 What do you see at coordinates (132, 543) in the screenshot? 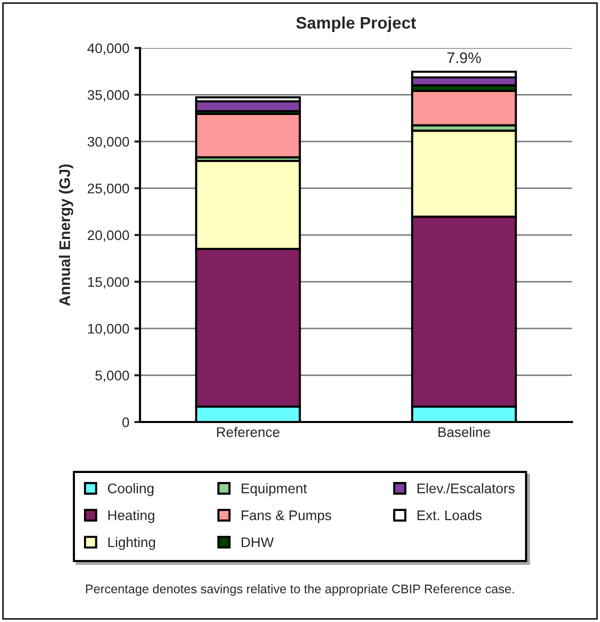
I see `legend-label: Lighting` at bounding box center [132, 543].